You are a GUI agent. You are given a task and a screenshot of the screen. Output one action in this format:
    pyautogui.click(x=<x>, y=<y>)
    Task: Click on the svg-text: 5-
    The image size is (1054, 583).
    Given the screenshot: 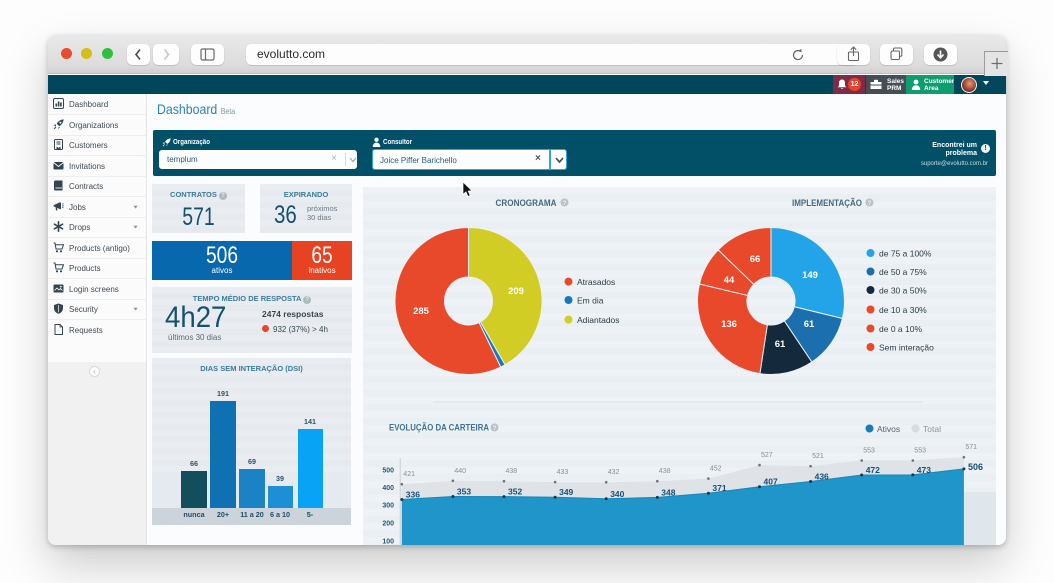 What is the action you would take?
    pyautogui.click(x=310, y=514)
    